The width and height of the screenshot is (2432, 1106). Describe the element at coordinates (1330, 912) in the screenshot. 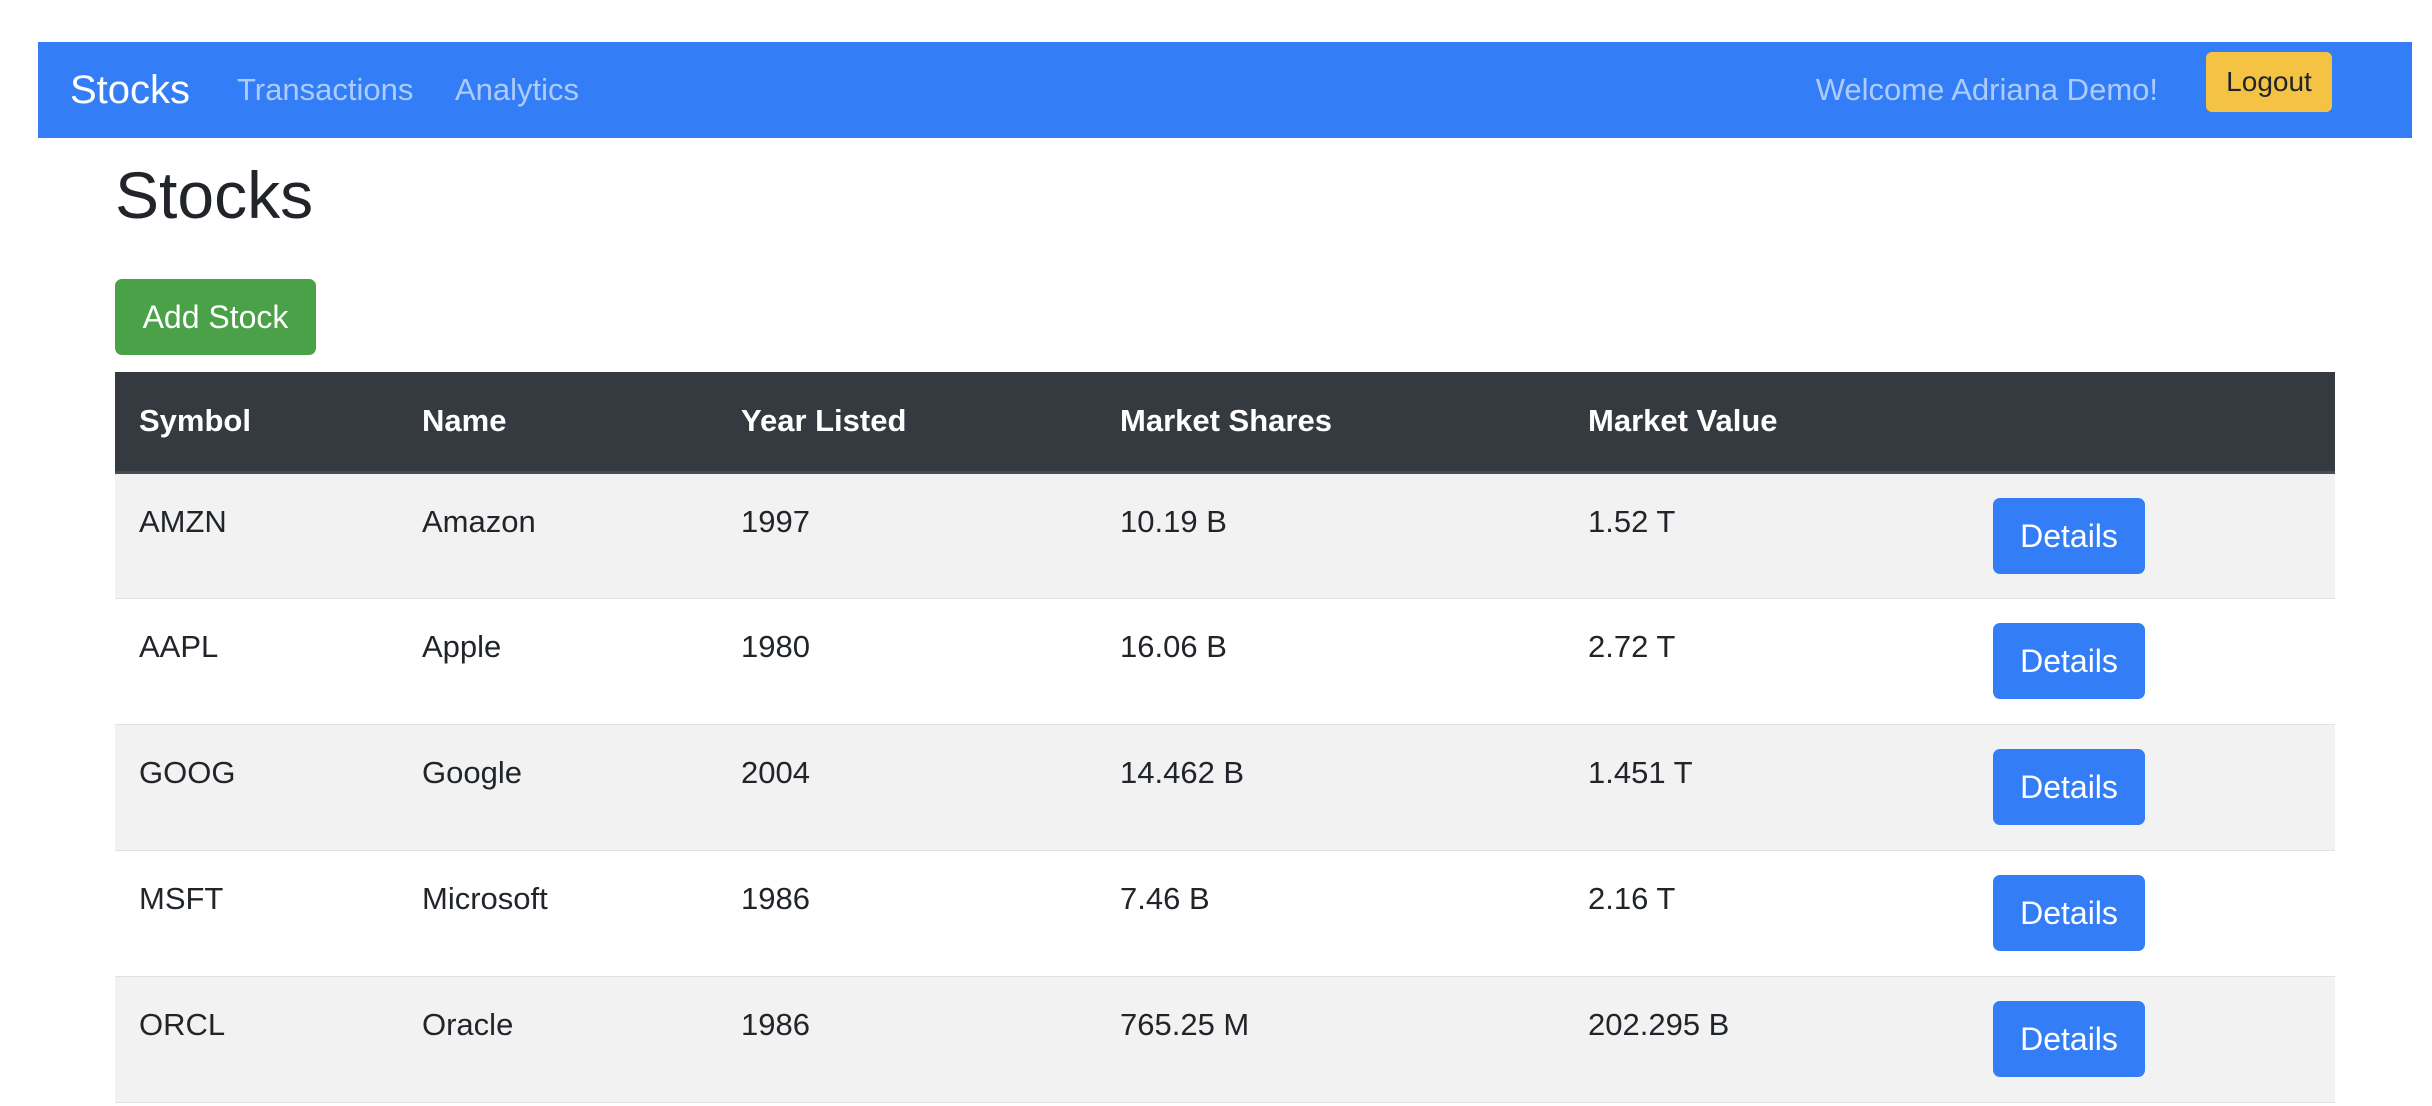

I see `cell-market-shares: 7.46 B` at that location.